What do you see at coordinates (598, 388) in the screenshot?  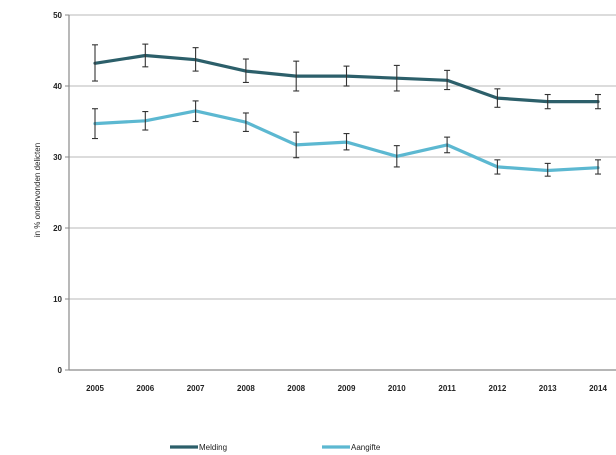 I see `x-tick-label: 2014` at bounding box center [598, 388].